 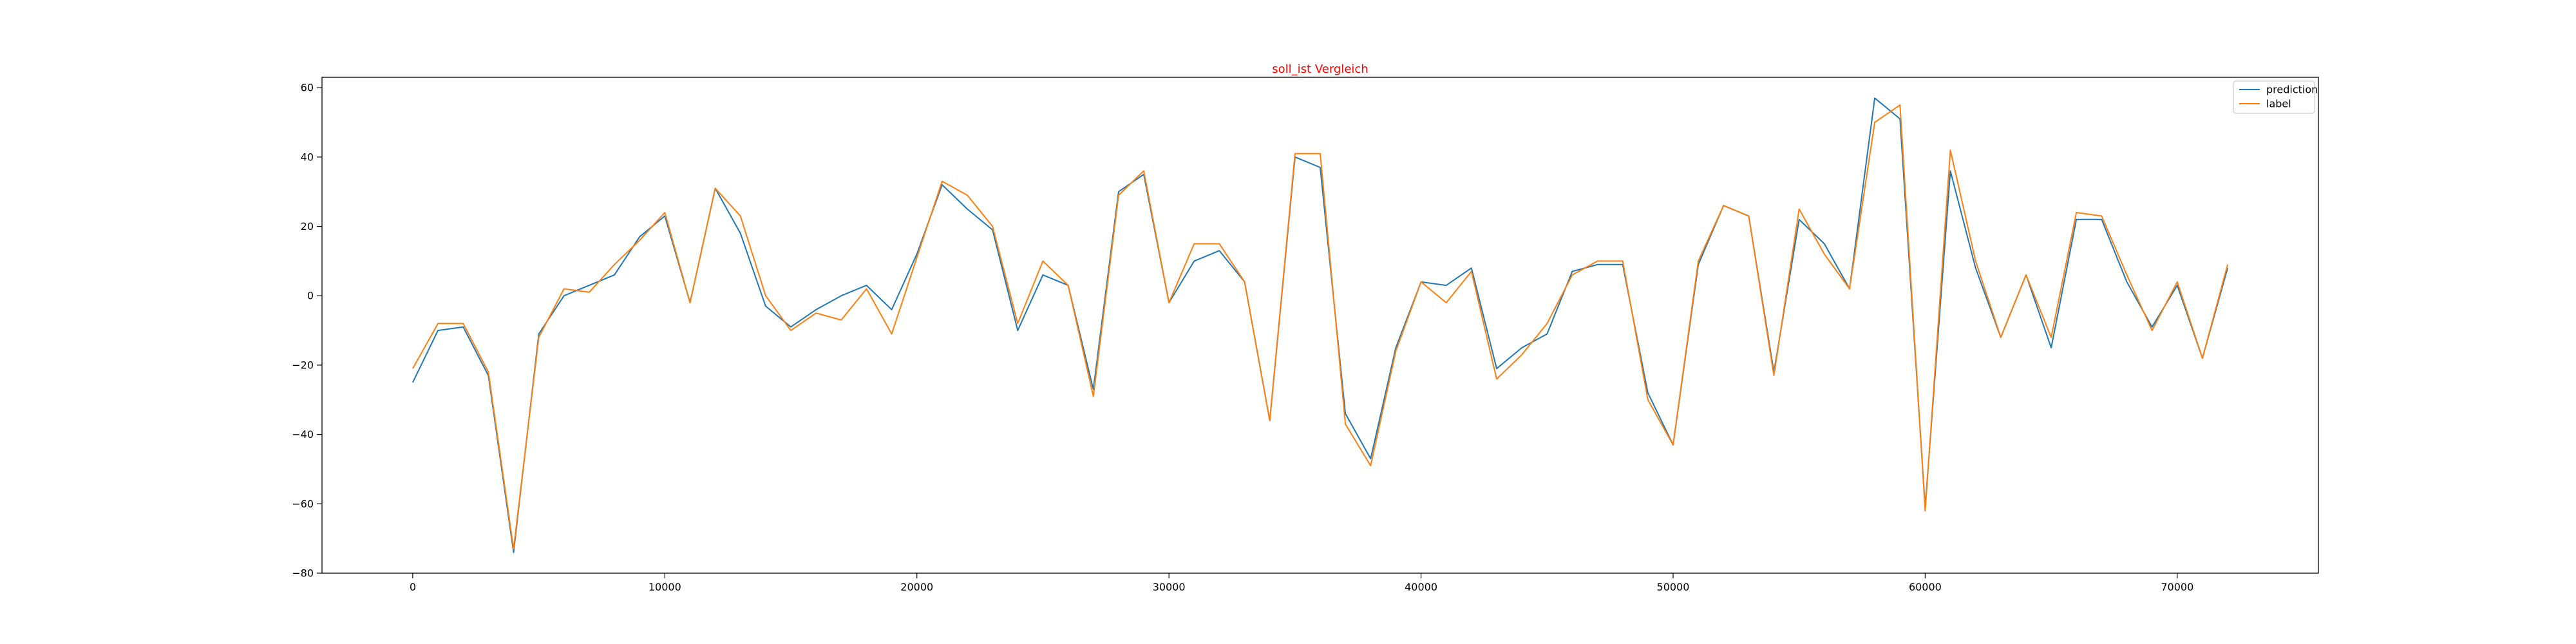 What do you see at coordinates (1925, 587) in the screenshot?
I see `x-tick-label: 60000` at bounding box center [1925, 587].